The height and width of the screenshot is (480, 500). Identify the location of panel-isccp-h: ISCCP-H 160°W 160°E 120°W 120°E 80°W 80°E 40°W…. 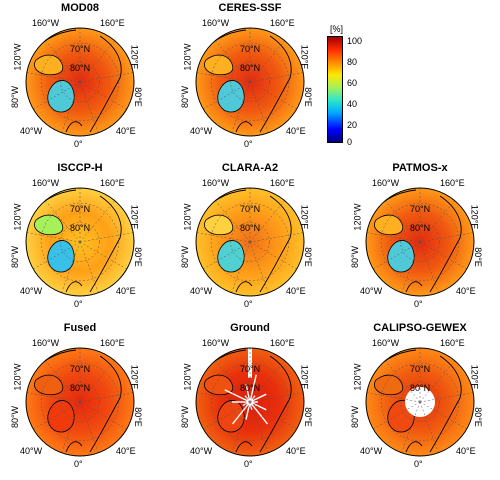
(80, 235).